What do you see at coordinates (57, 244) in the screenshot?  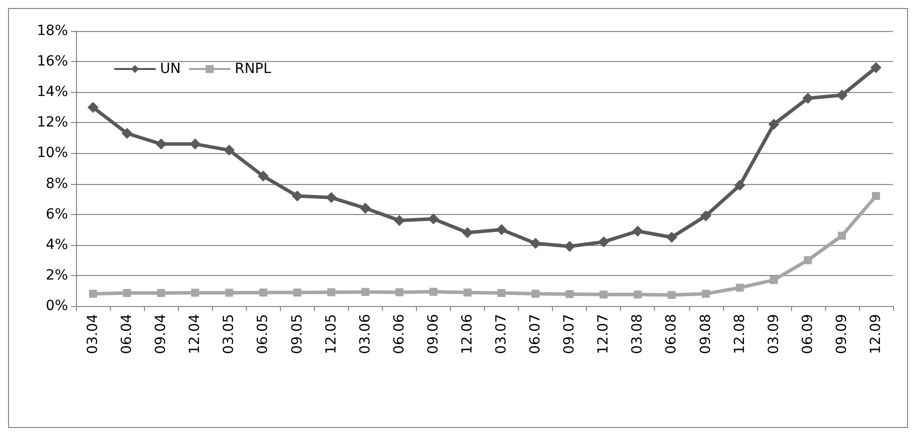 I see `y-tick-label: 4%` at bounding box center [57, 244].